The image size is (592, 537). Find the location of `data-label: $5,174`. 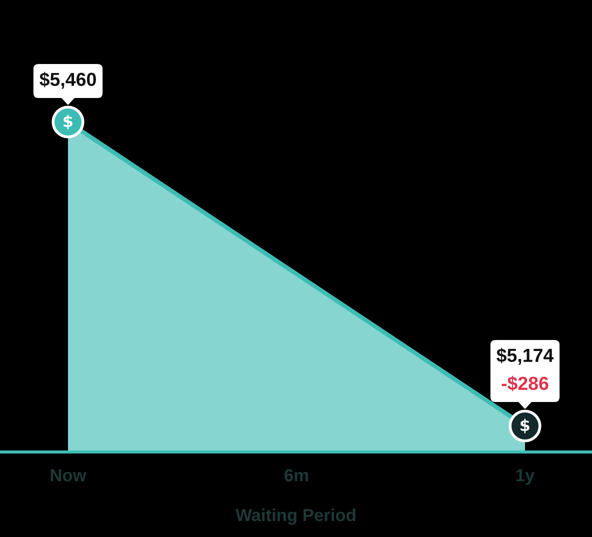

data-label: $5,174 is located at coordinates (525, 356).